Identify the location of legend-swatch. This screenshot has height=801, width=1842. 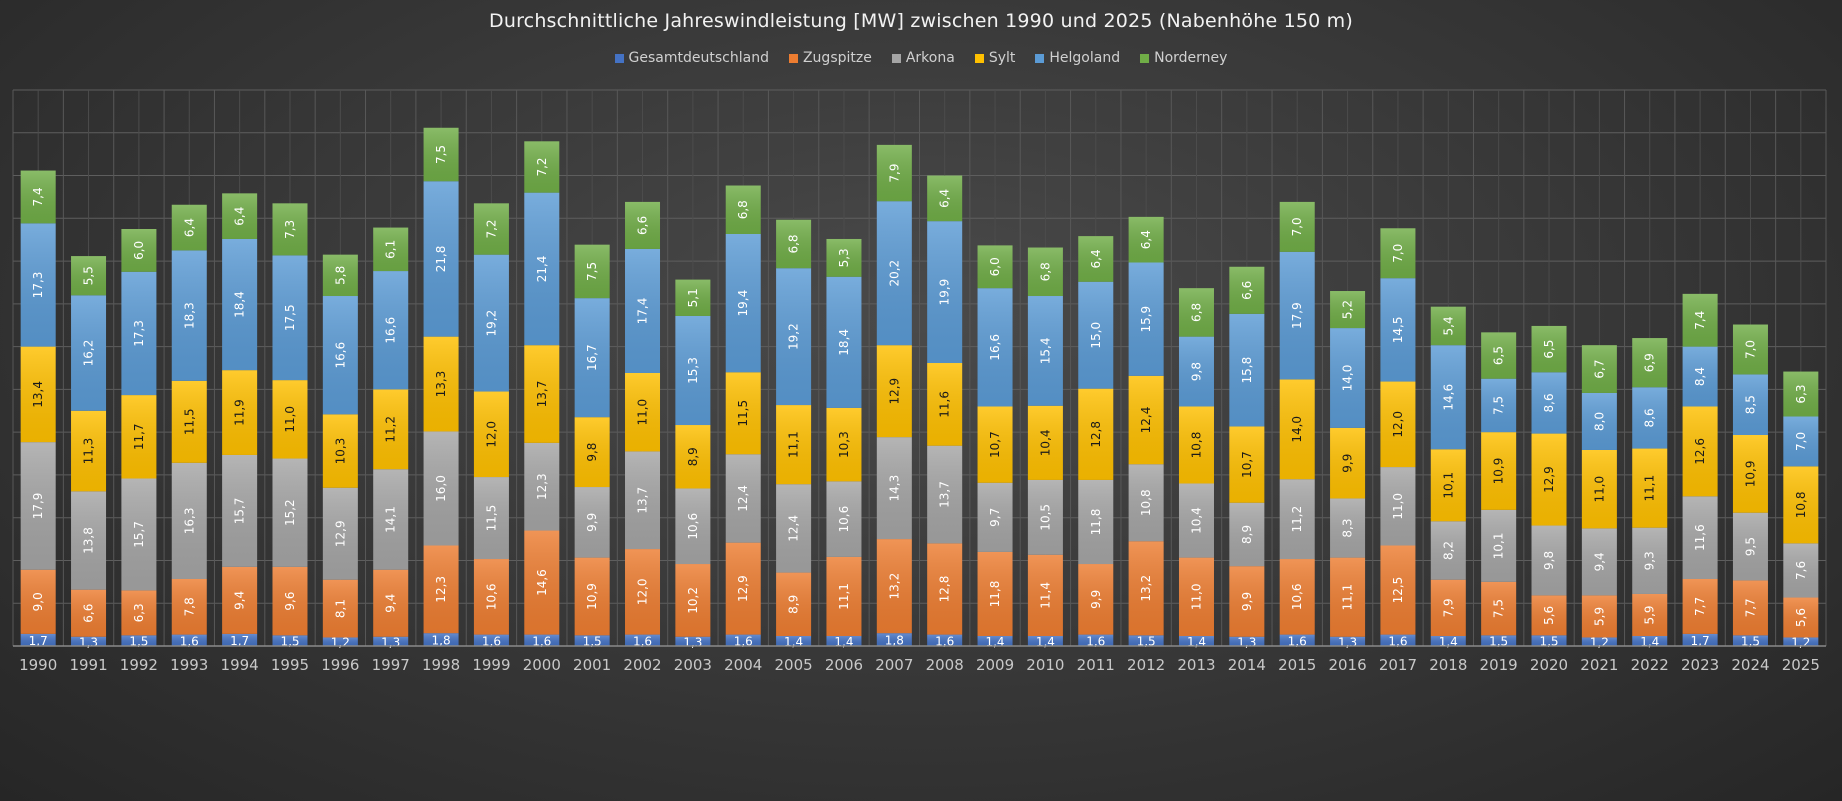
(619, 58).